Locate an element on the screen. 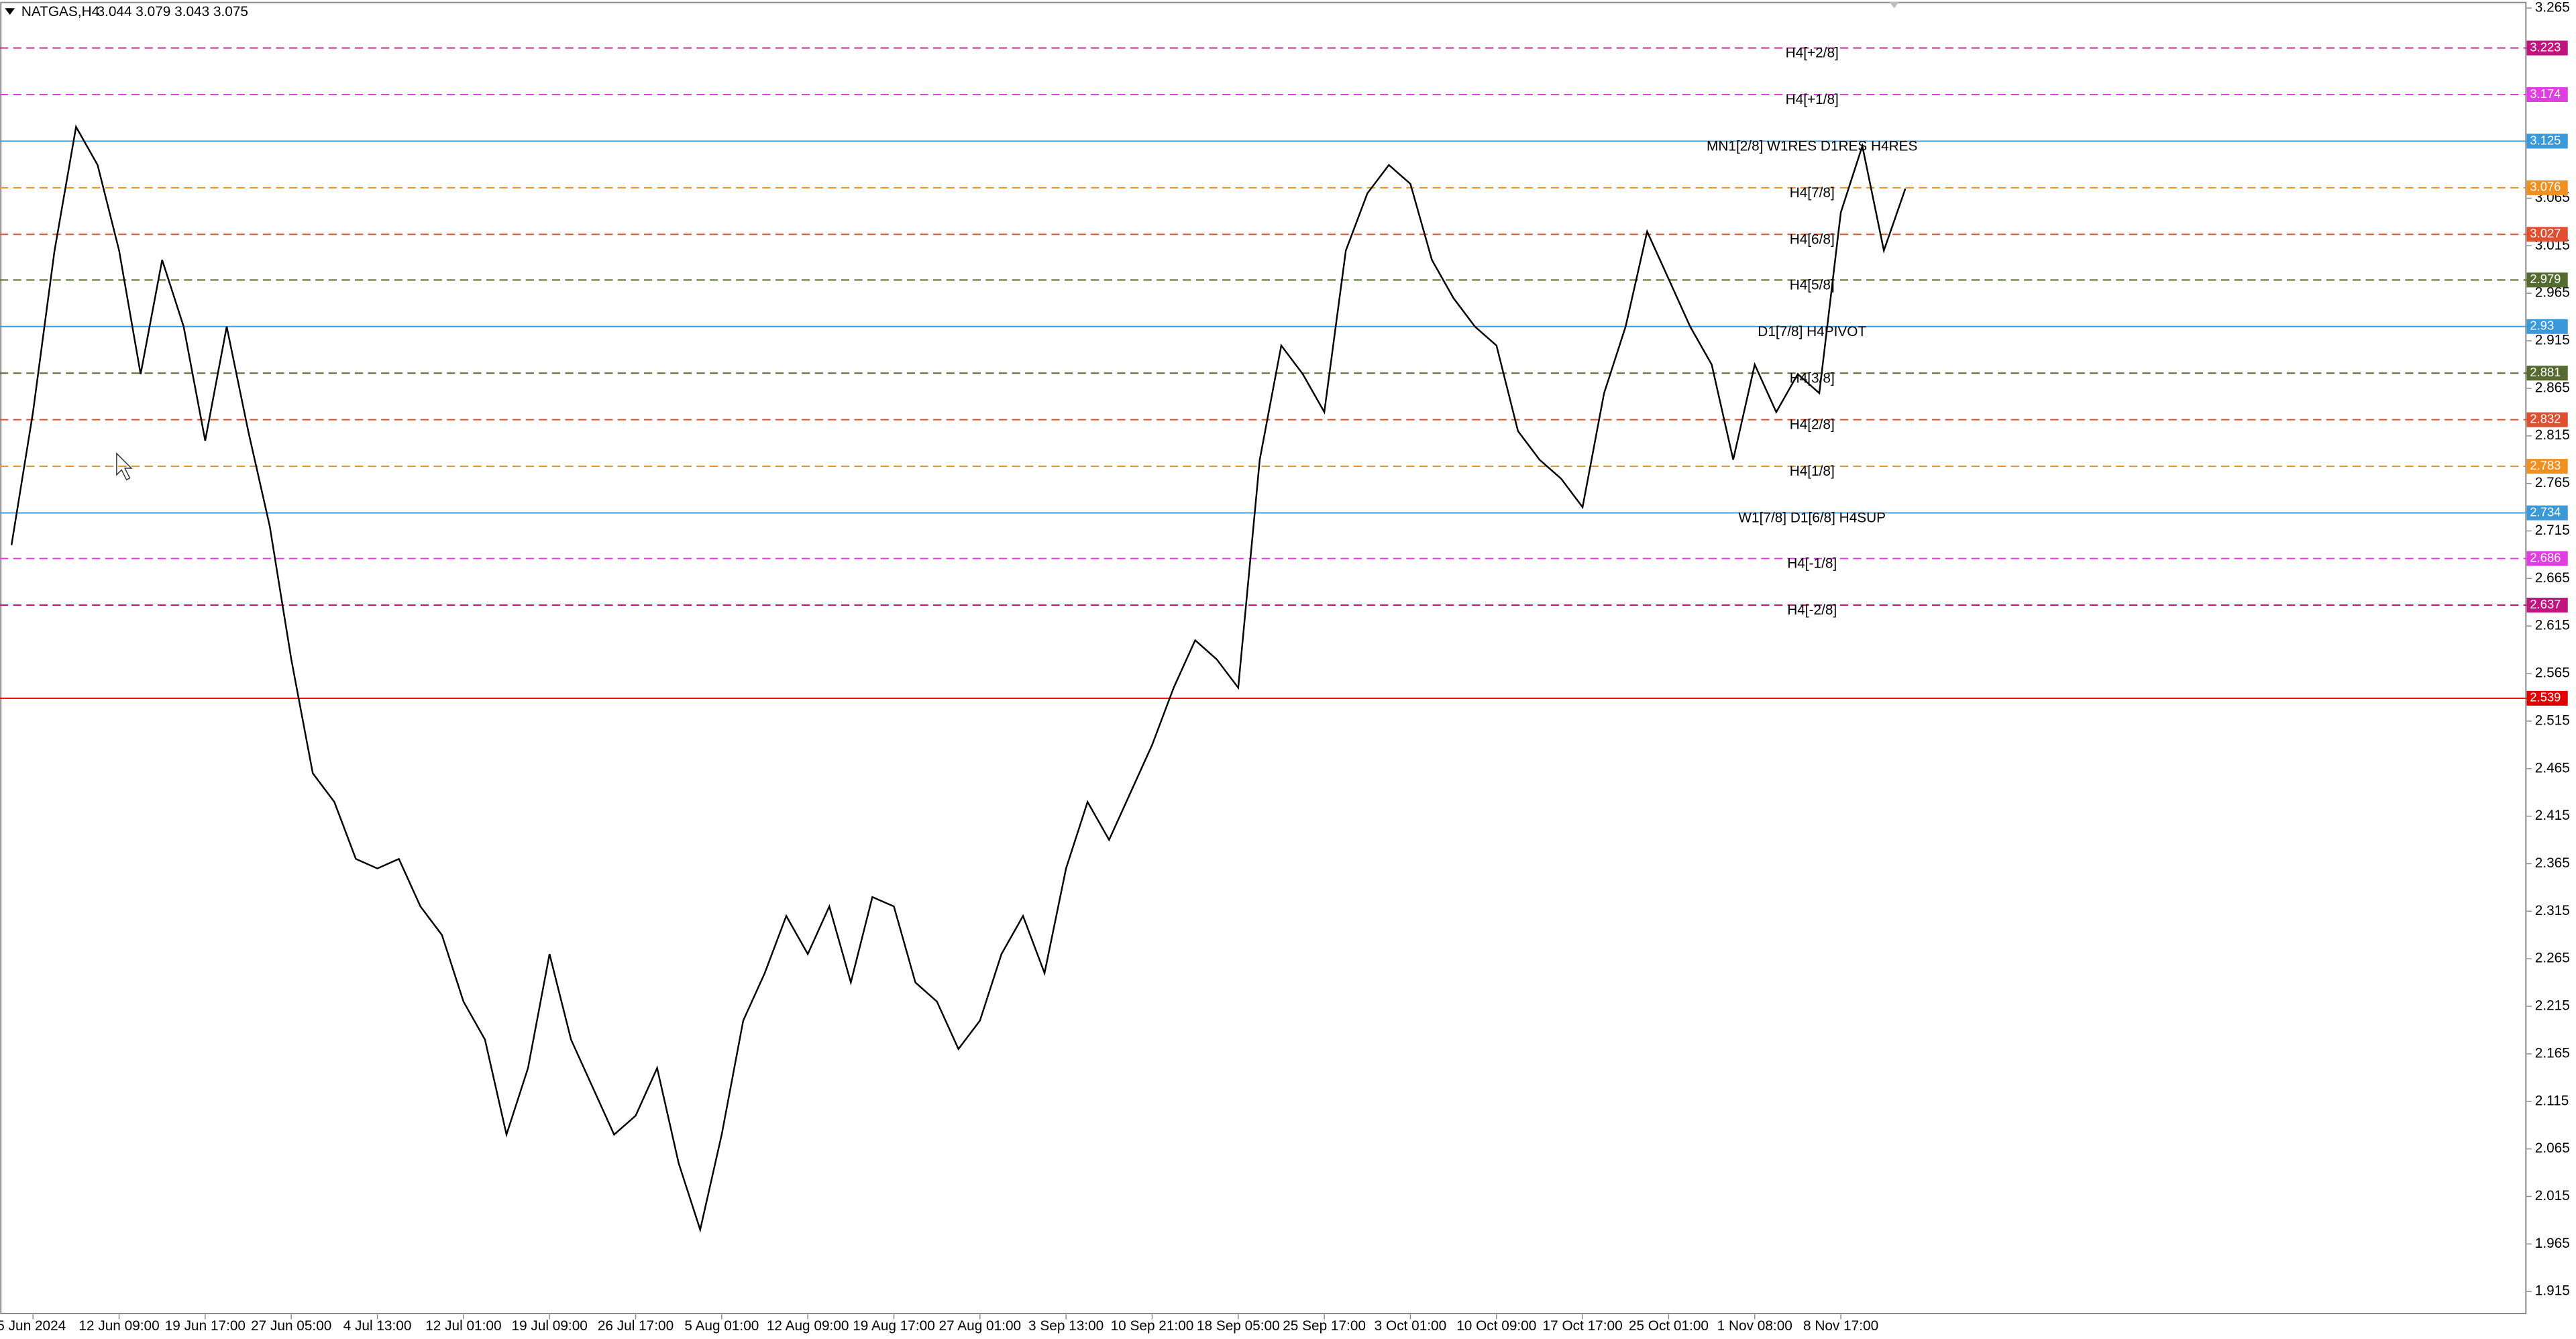 This screenshot has height=1339, width=2576. level-tag-value: 3.027 is located at coordinates (2545, 233).